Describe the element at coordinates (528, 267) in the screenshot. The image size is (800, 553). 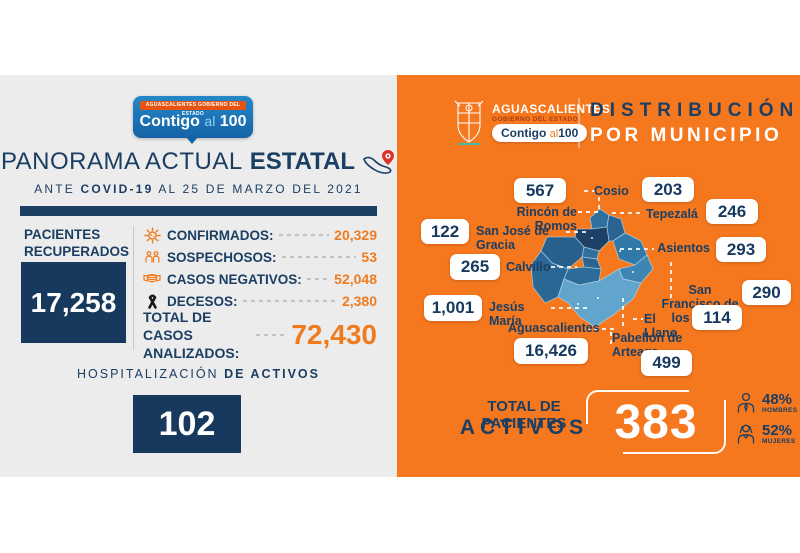
I see `label-calvillo: Calvillo` at that location.